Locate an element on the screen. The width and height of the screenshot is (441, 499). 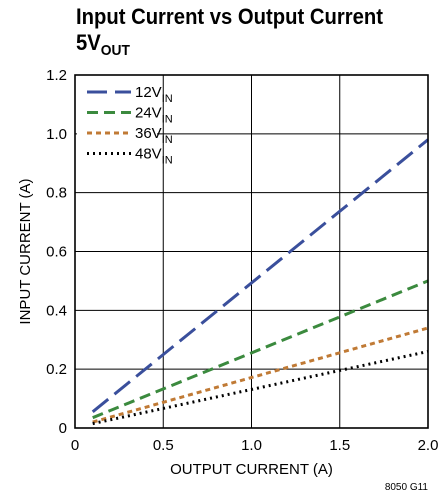
legend-label-main: 24V is located at coordinates (148, 113).